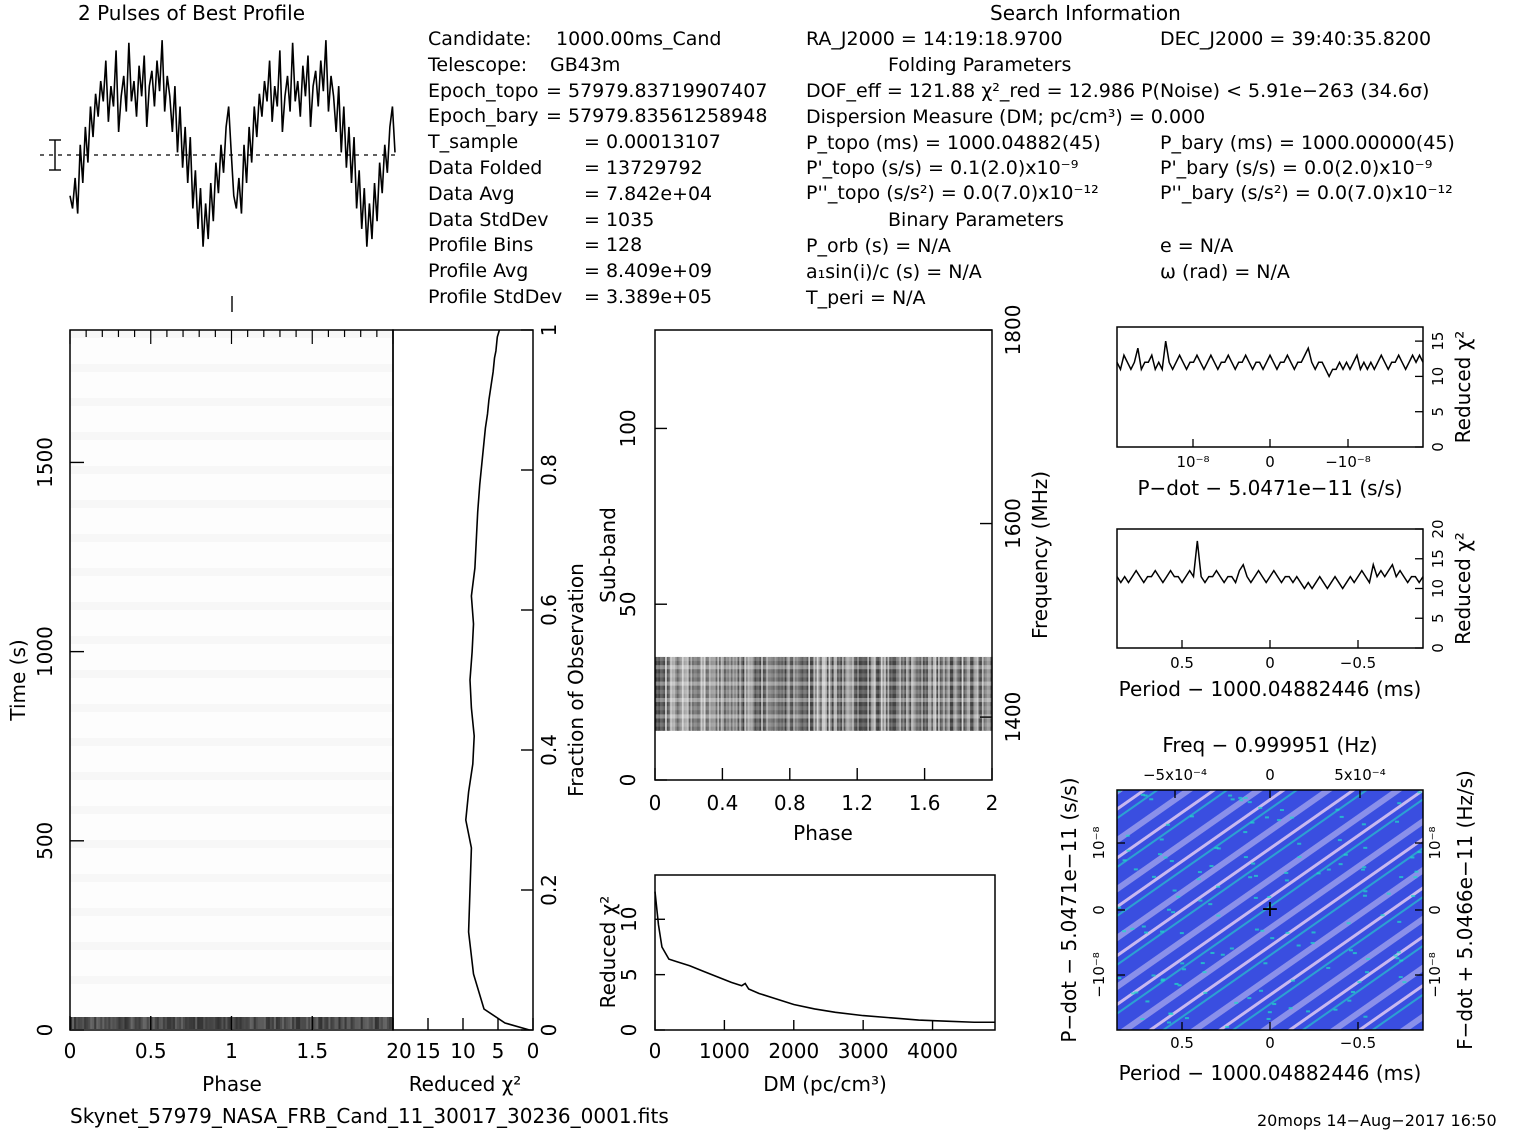 Image resolution: width=1517 pixels, height=1133 pixels. I want to click on y2-tick-label: 10⁻⁸, so click(1435, 842).